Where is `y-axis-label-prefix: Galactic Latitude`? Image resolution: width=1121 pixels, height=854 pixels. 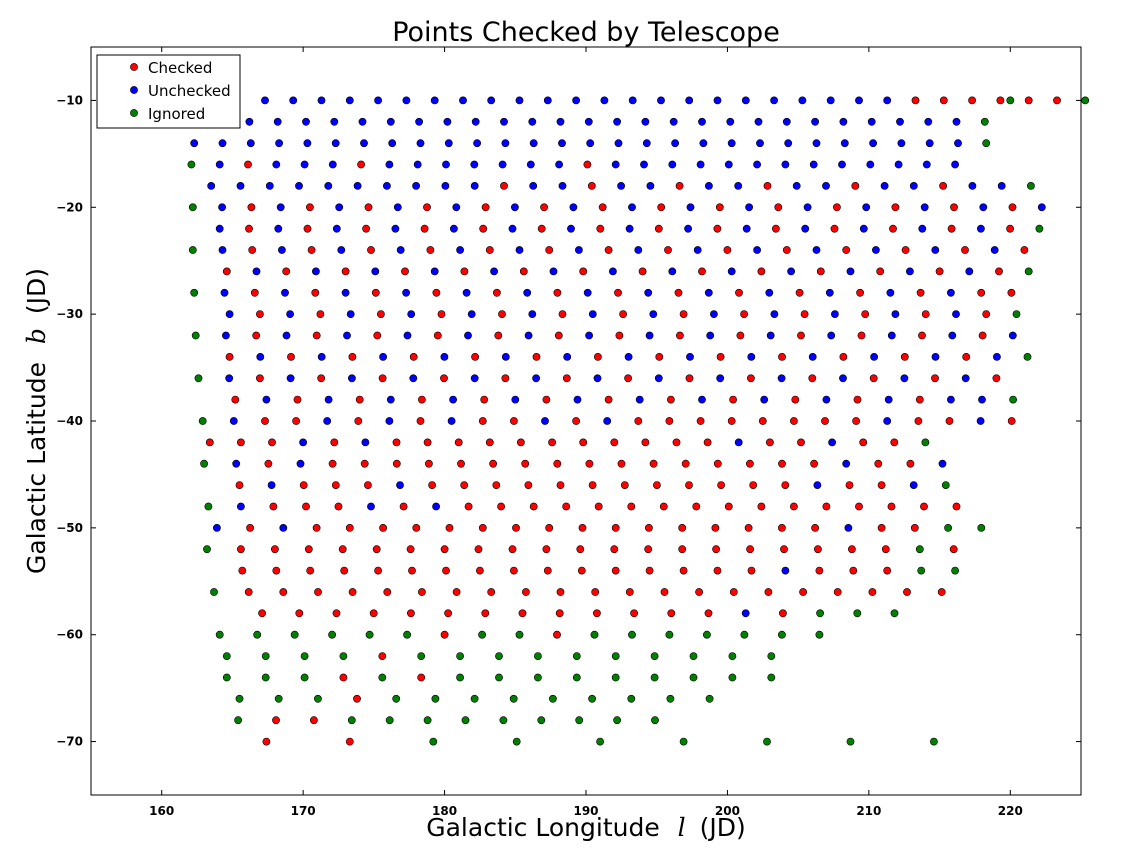 y-axis-label-prefix: Galactic Latitude is located at coordinates (36, 468).